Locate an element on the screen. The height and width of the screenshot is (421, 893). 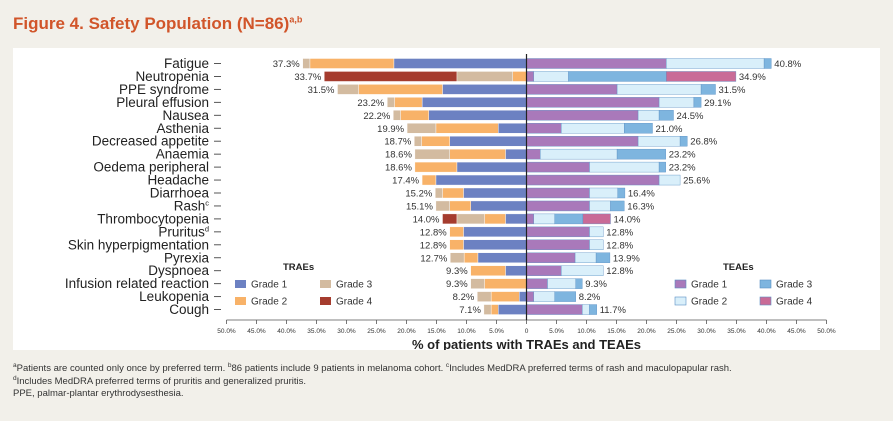
category-label: Skin hyperpigmentation is located at coordinates (138, 244).